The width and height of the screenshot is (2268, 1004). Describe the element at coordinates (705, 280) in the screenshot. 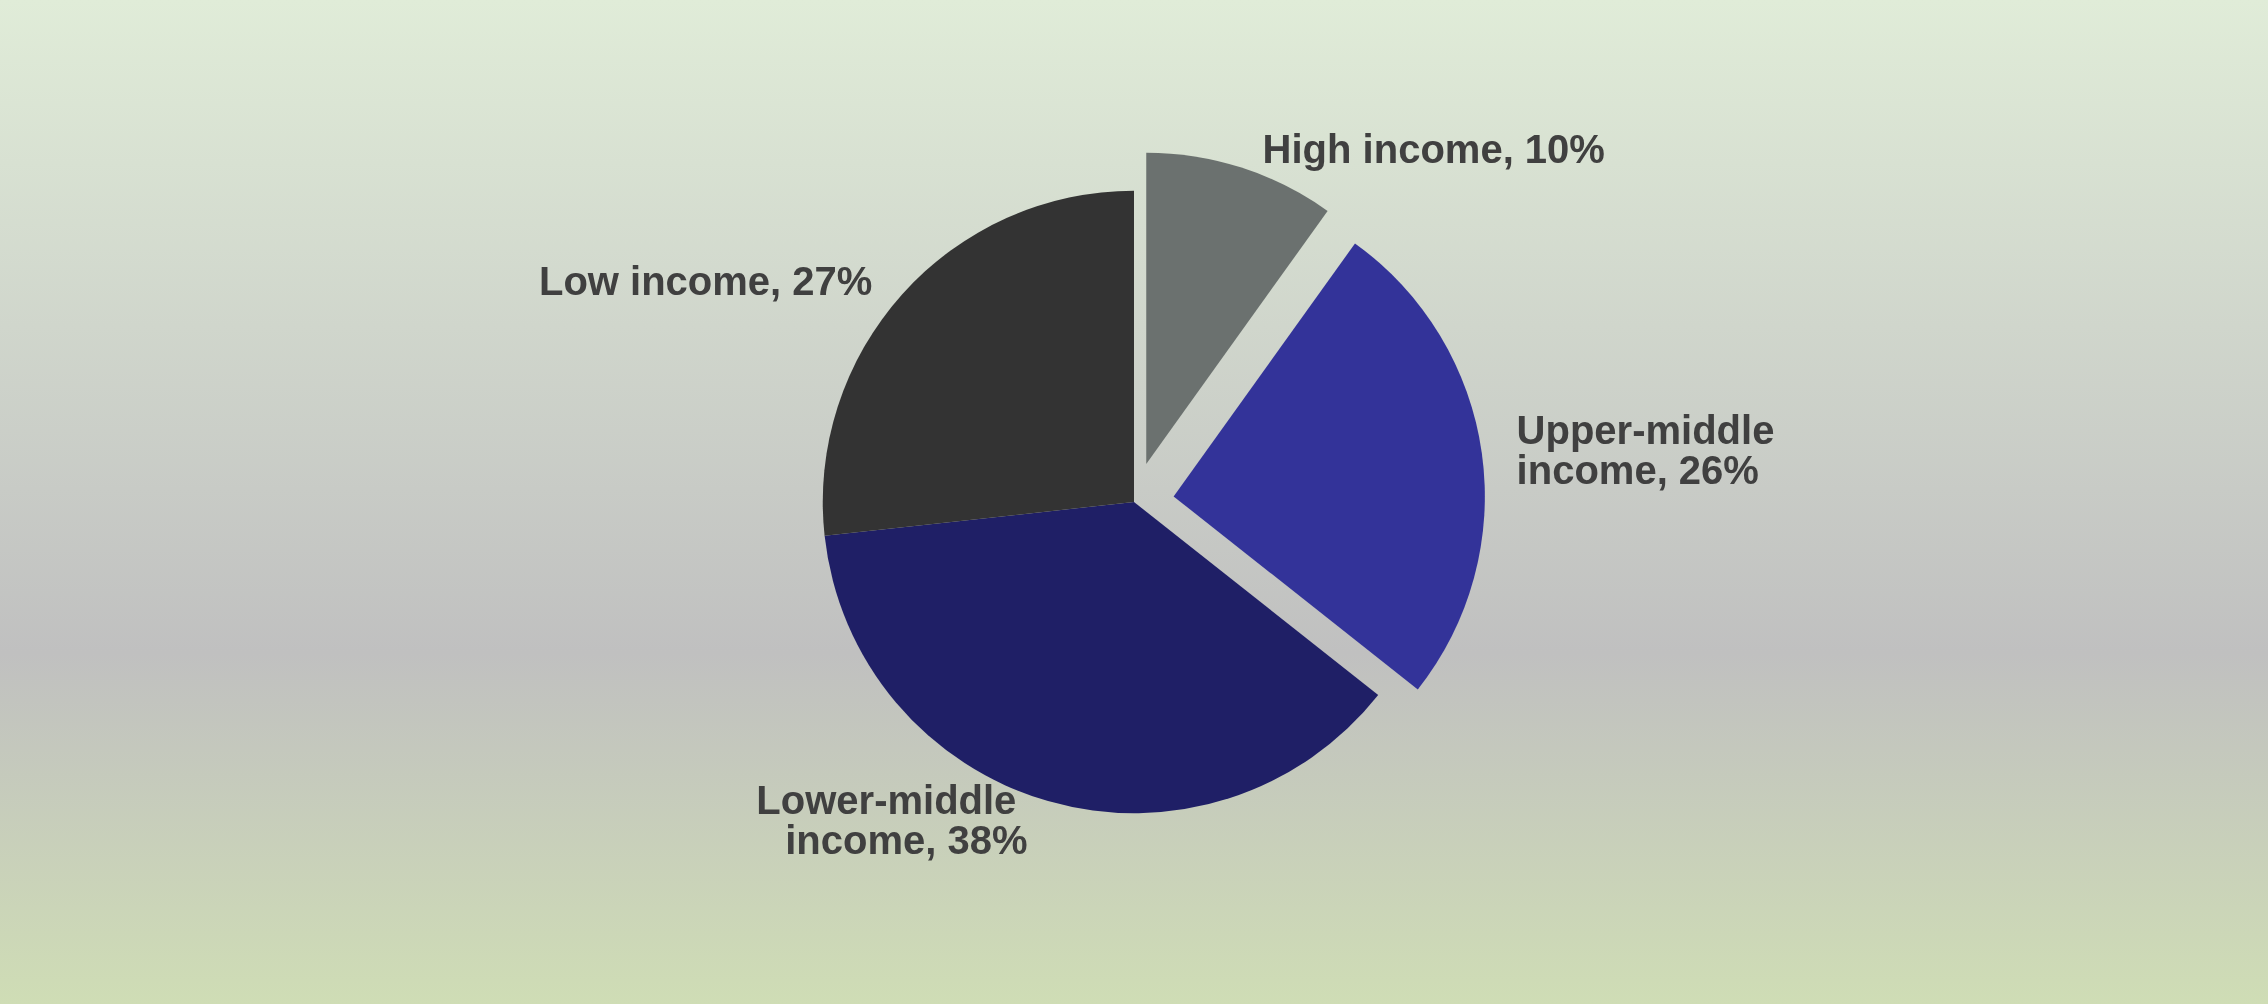

I see `slice-label: Low income, 27%` at that location.